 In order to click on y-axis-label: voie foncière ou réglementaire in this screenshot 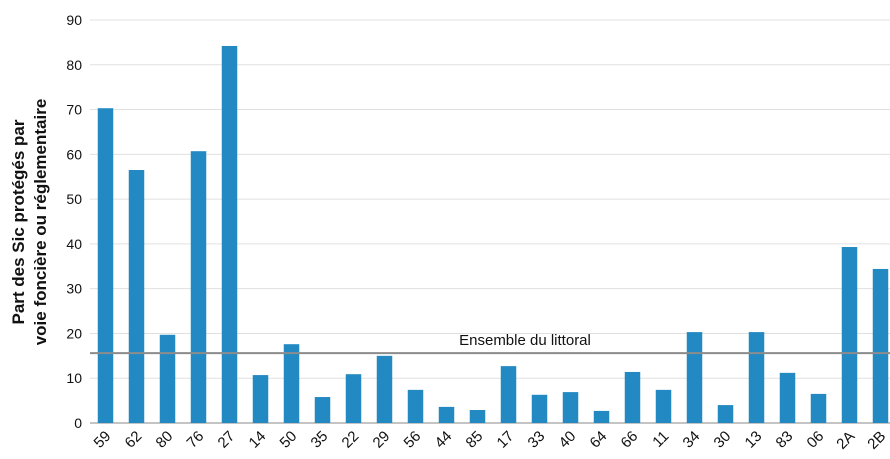, I will do `click(40, 222)`.